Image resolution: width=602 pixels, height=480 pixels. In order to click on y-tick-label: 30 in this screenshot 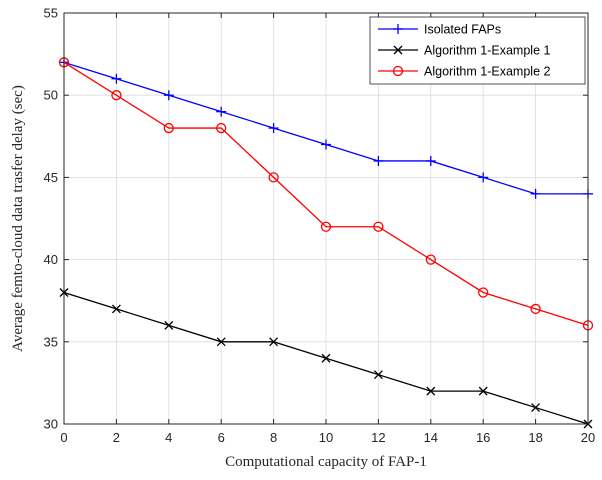, I will do `click(51, 424)`.